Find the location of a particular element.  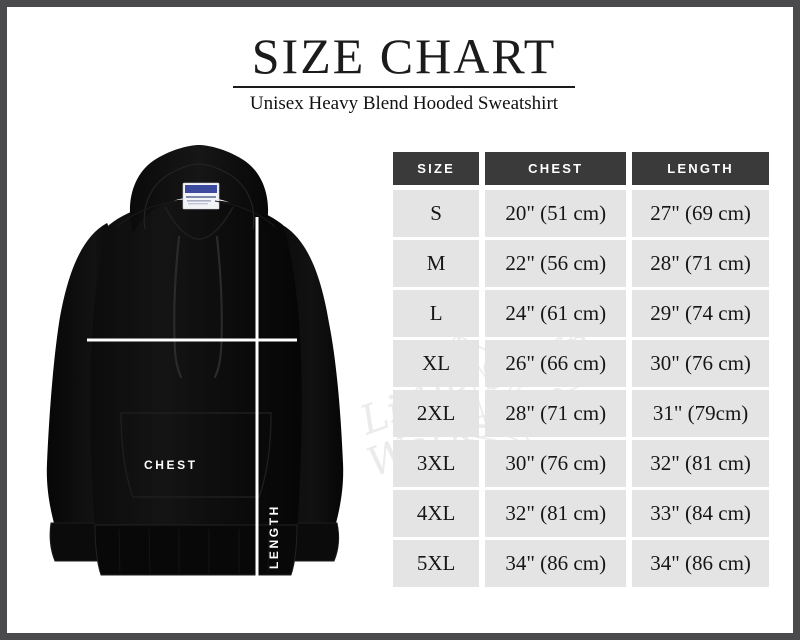

table-row: 5XL 34" (86 cm) 34" (86 cm) is located at coordinates (581, 563).